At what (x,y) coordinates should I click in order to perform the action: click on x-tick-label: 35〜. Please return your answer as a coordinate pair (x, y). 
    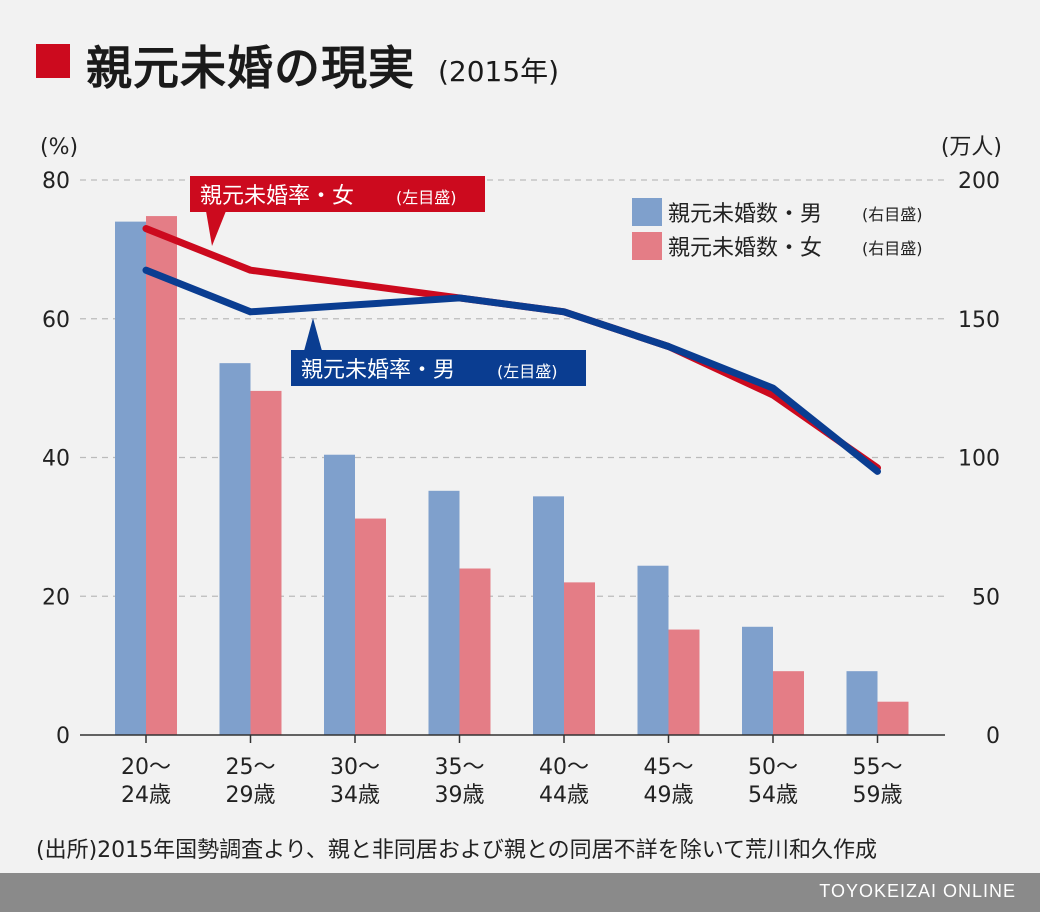
    Looking at the image, I should click on (460, 767).